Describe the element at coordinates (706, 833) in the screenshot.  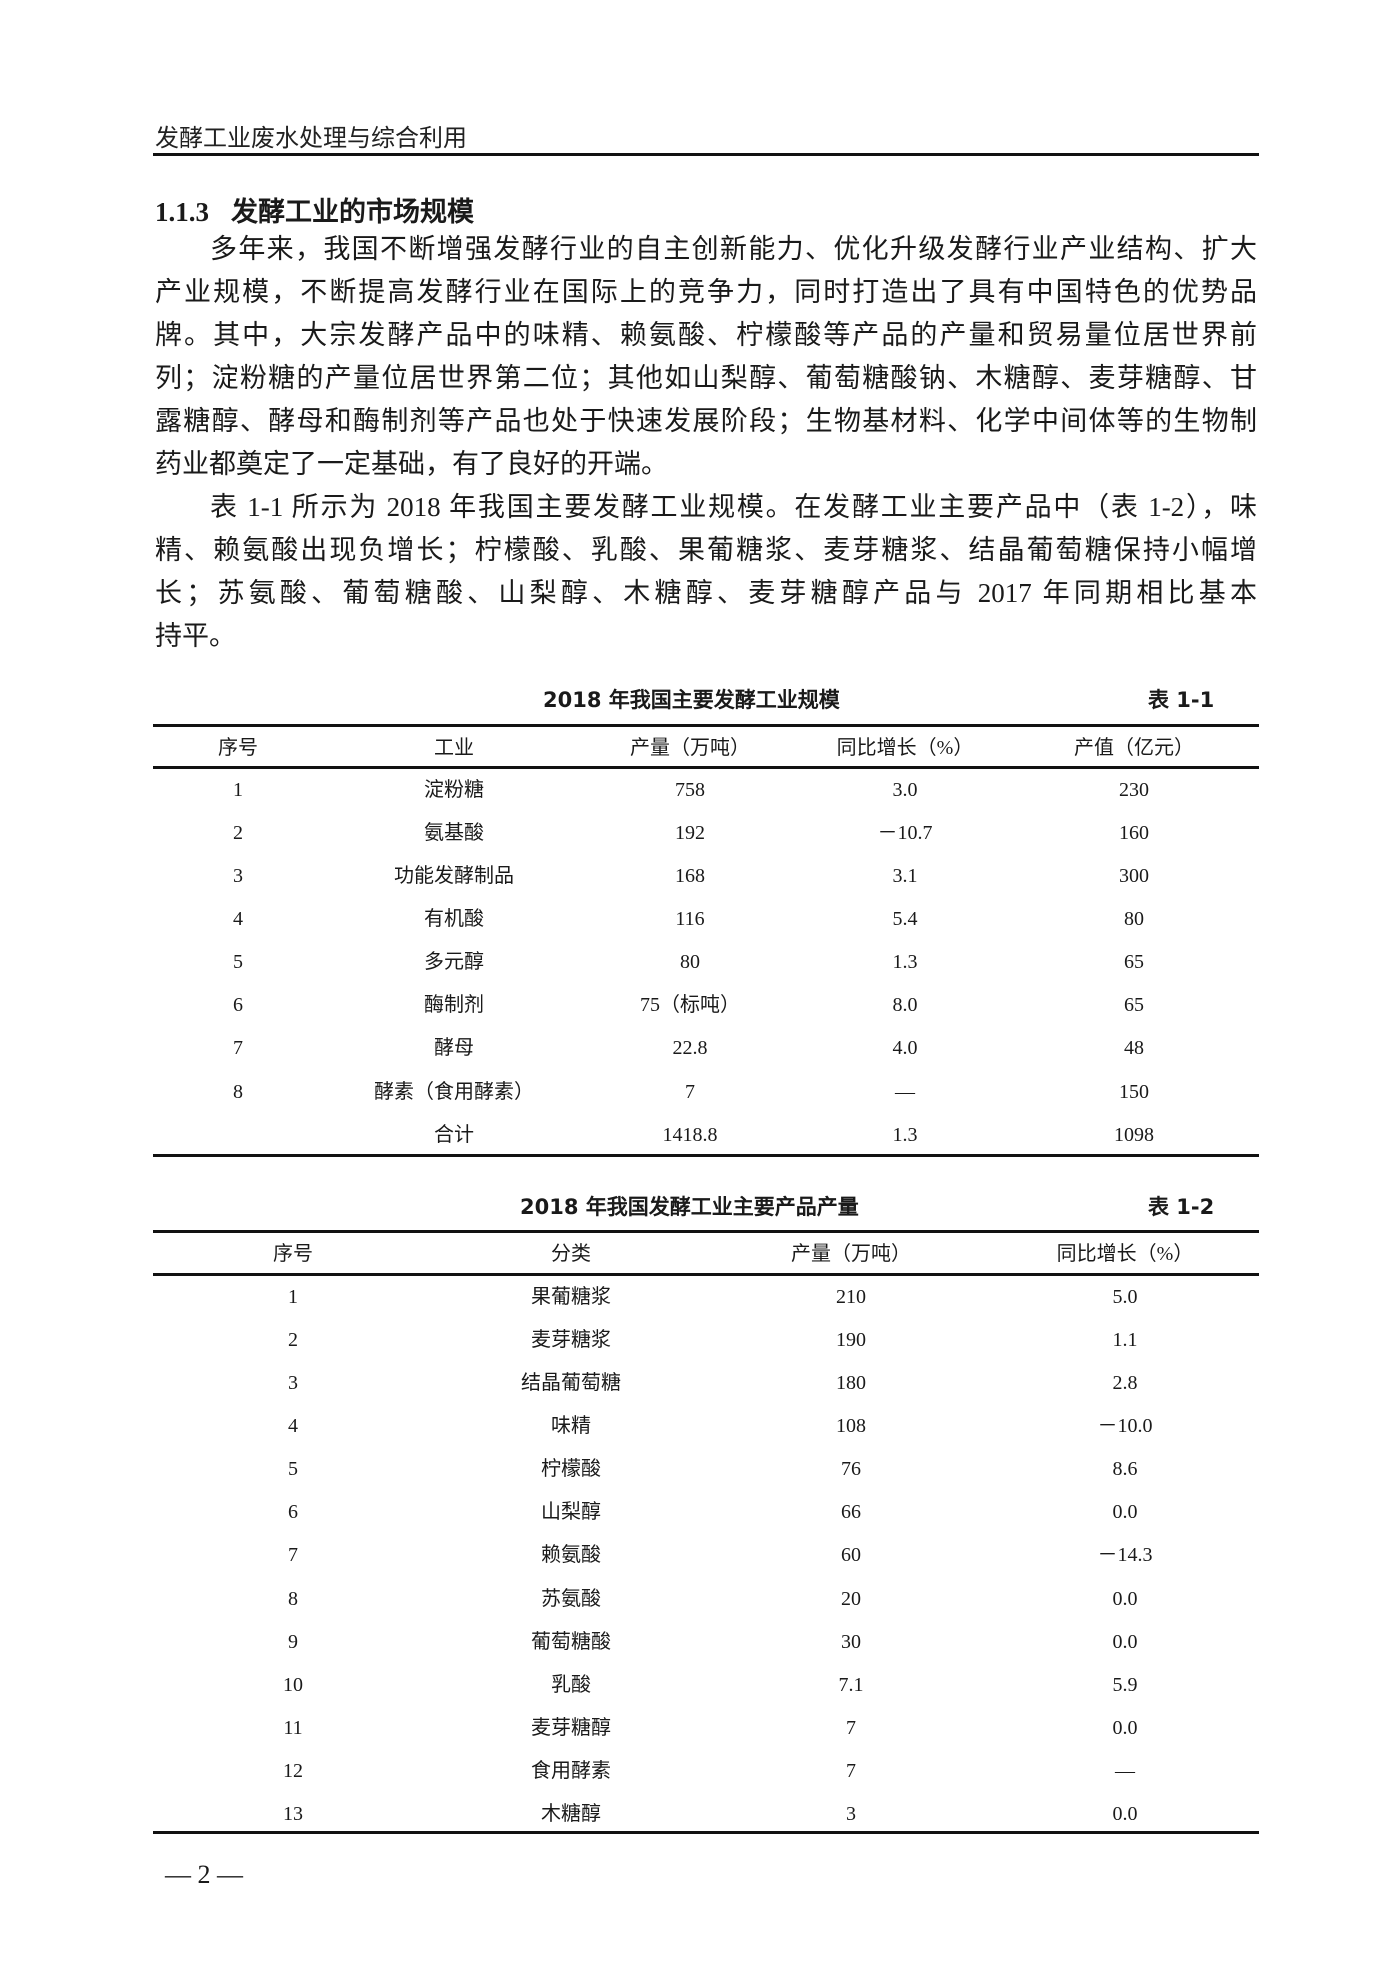
I see `table-row: 2 氨基酸 192 －10.7 160` at that location.